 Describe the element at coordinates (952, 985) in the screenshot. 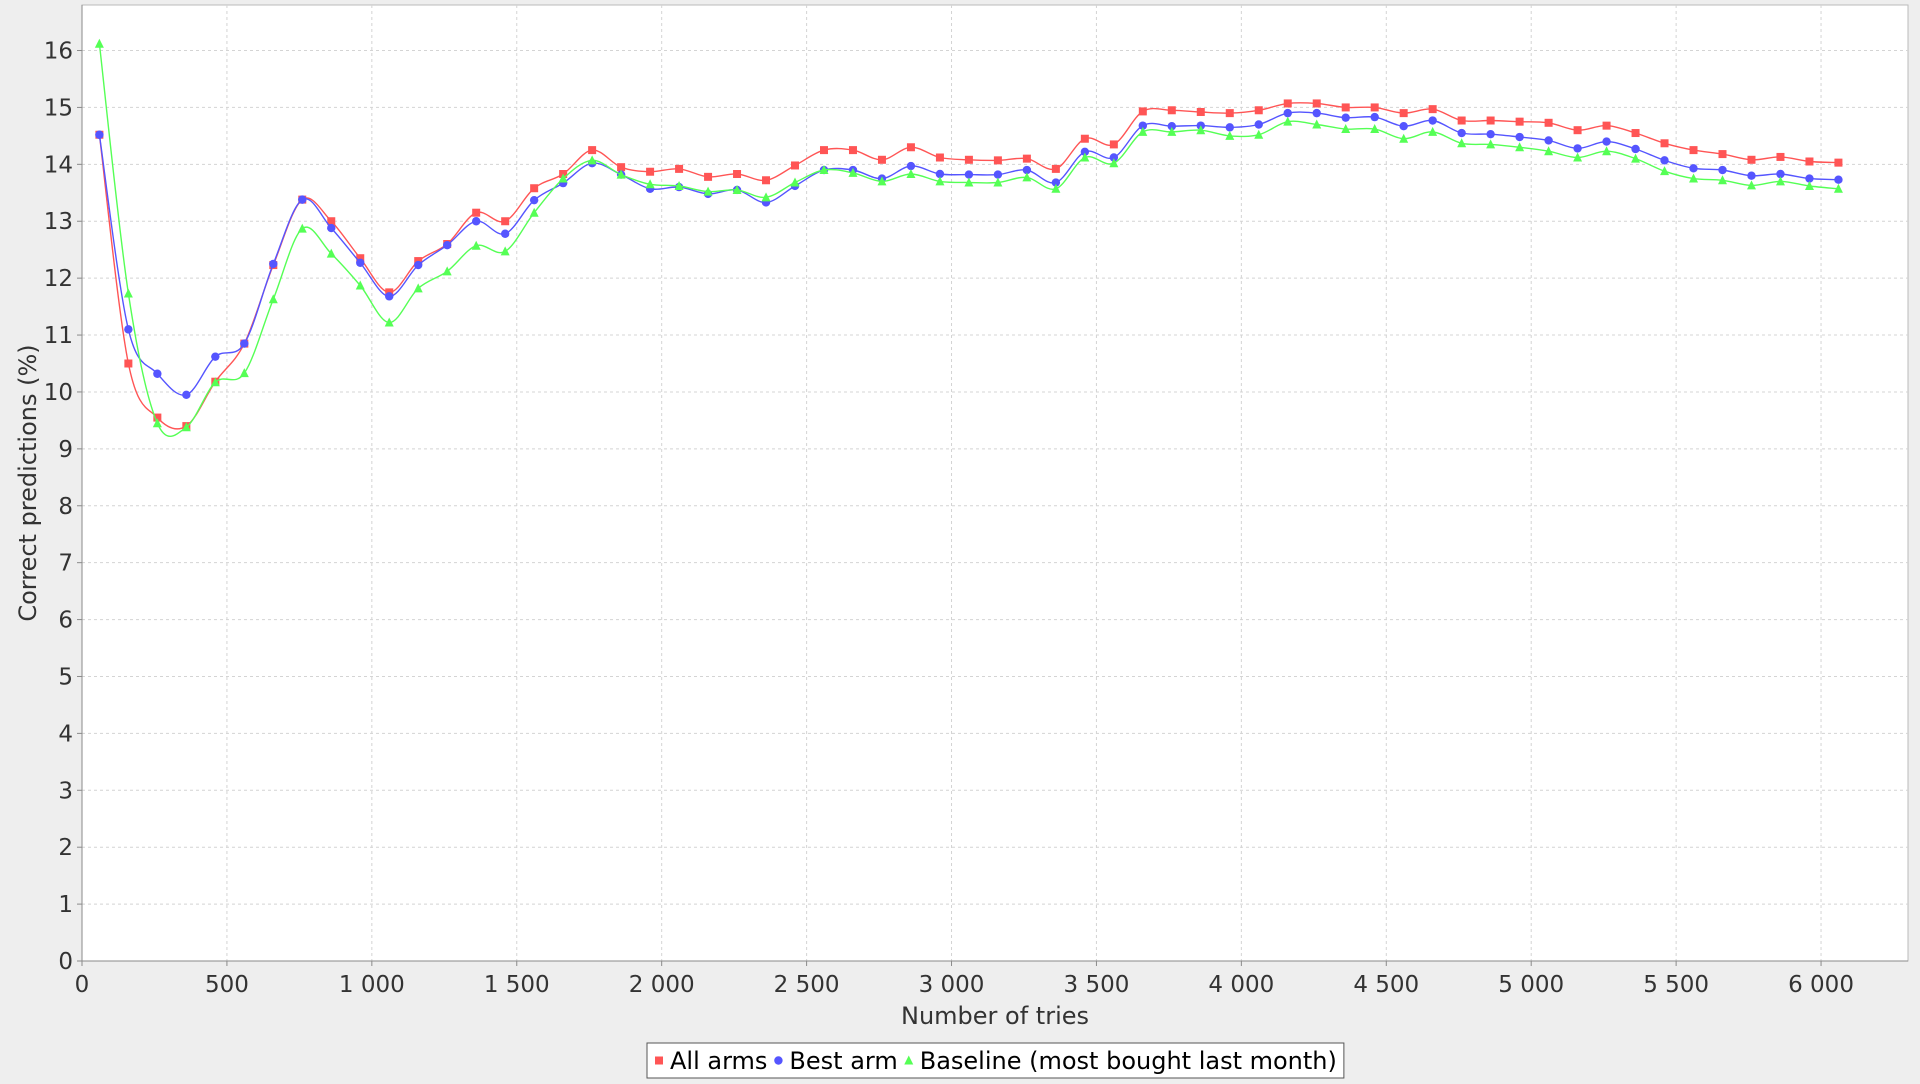

I see `x-tick-label: 3 000` at that location.